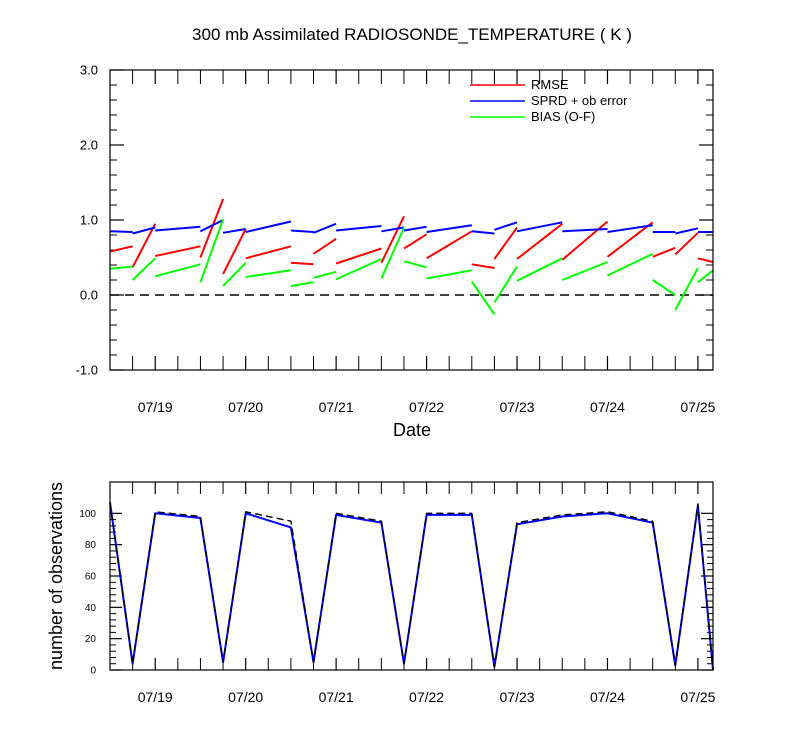 Image resolution: width=800 pixels, height=750 pixels. I want to click on top-chart-x-tick-label: 07/24, so click(607, 407).